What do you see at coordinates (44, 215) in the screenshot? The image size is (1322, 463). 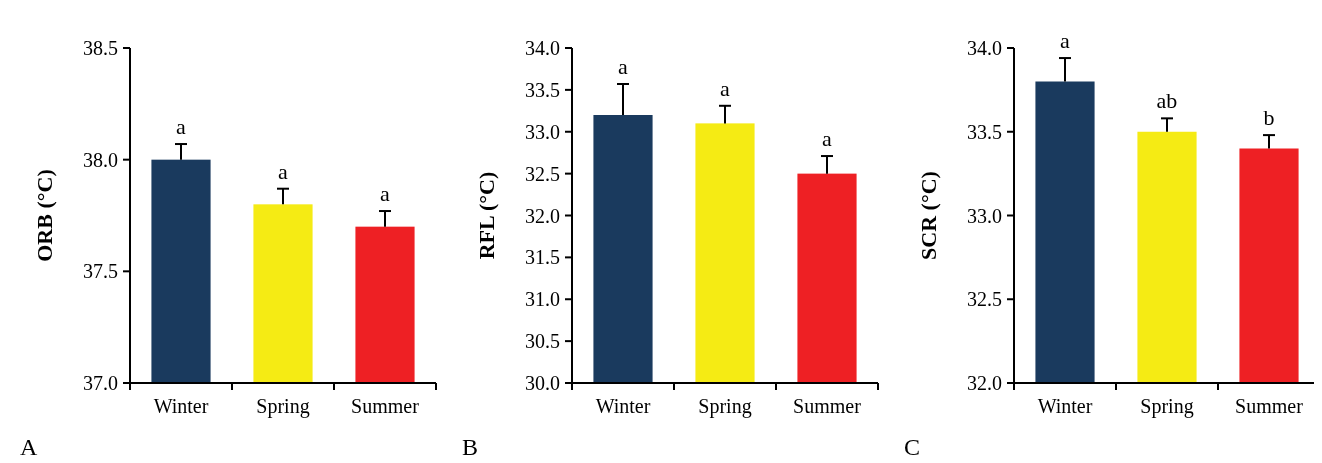 I see `y-axis-title: ORB (°C)` at bounding box center [44, 215].